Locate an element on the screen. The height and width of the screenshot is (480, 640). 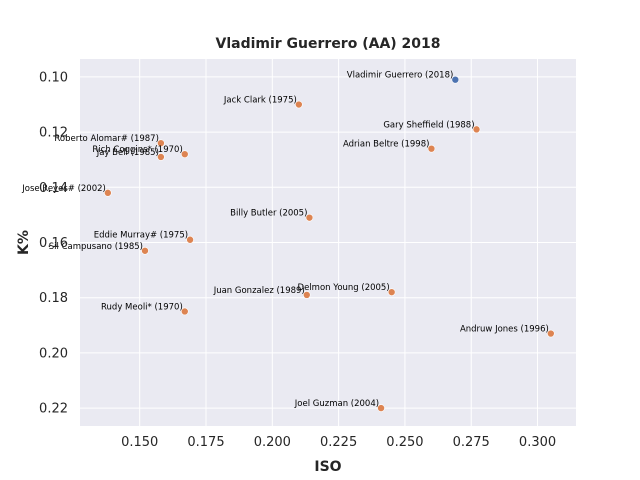
x-tick-label: 0.250 is located at coordinates (404, 442).